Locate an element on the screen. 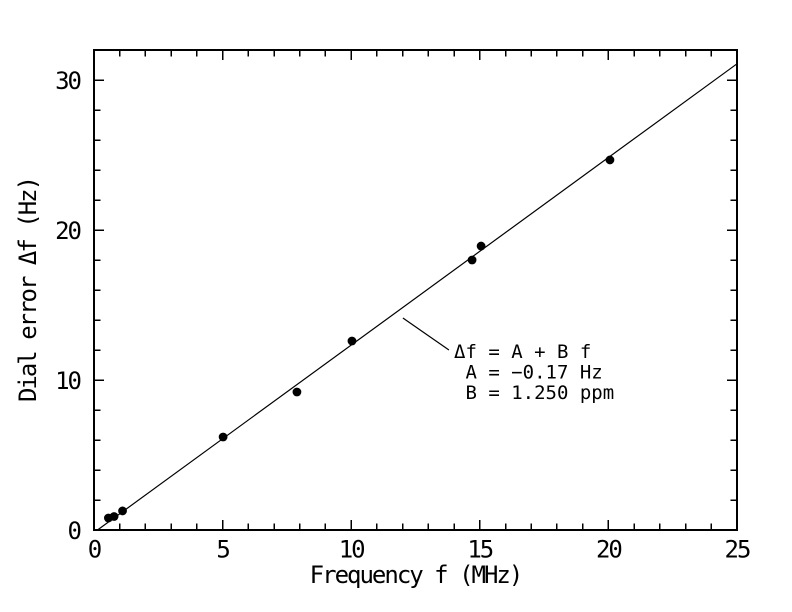  fit-intercept-text: A = −0.17 Hz is located at coordinates (528, 373).